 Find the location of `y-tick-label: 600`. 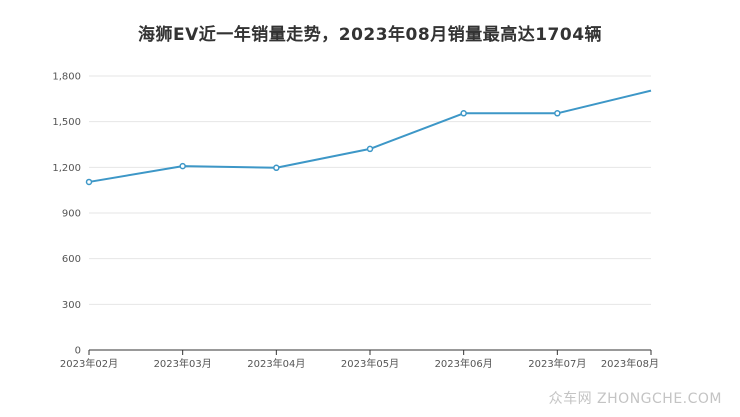

y-tick-label: 600 is located at coordinates (71, 259).